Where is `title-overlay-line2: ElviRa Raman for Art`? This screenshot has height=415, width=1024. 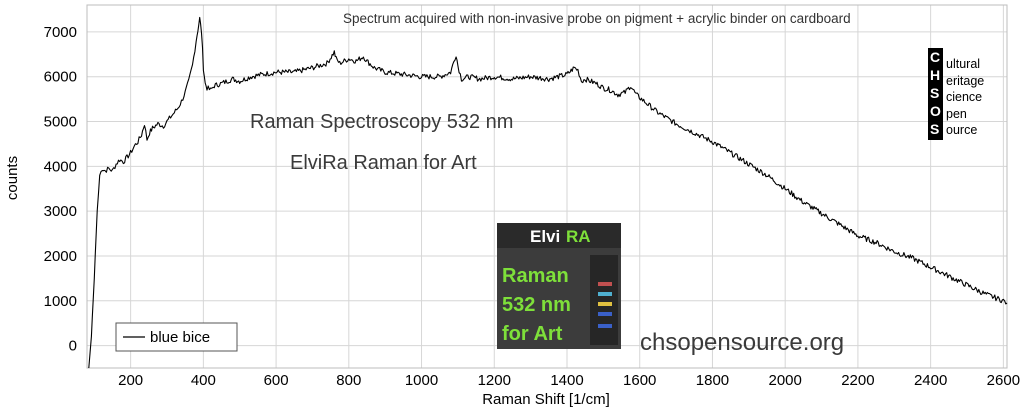
title-overlay-line2: ElviRa Raman for Art is located at coordinates (383, 163).